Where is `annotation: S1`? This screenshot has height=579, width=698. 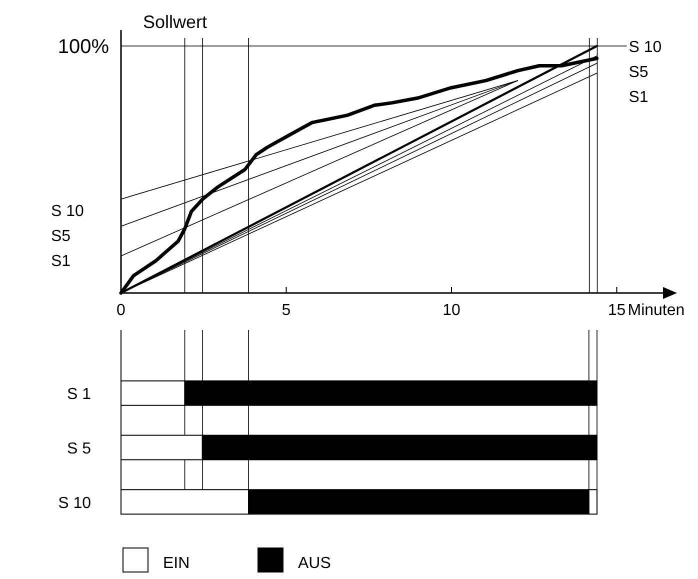
annotation: S1 is located at coordinates (638, 97).